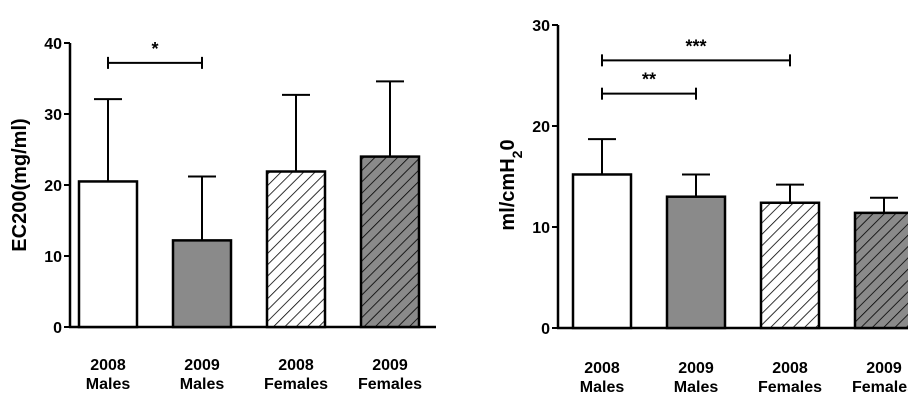 The width and height of the screenshot is (908, 405). I want to click on y-axis-label: EC200(mg/ml), so click(20, 184).